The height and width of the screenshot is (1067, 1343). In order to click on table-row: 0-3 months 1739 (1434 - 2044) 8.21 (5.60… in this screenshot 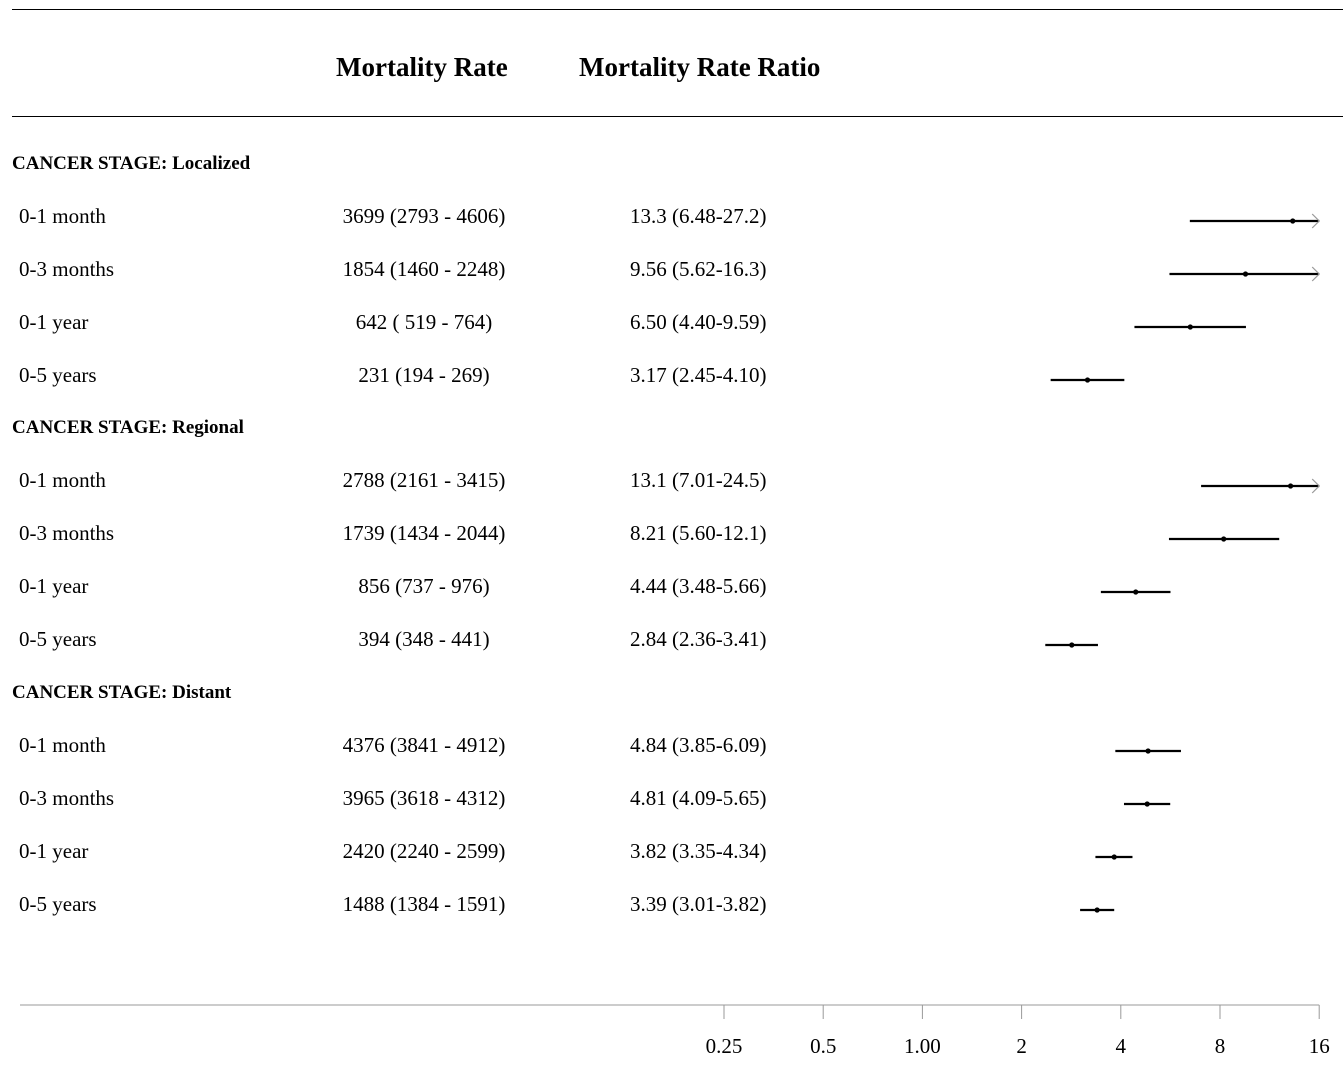, I will do `click(450, 536)`.